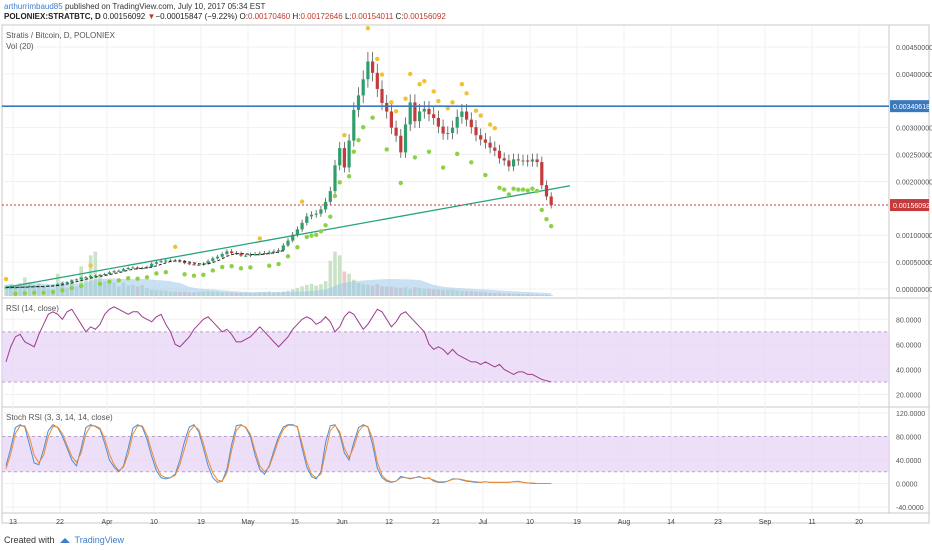 Image resolution: width=932 pixels, height=550 pixels. Describe the element at coordinates (124, 16) in the screenshot. I see `last-price: 0.00156092` at that location.